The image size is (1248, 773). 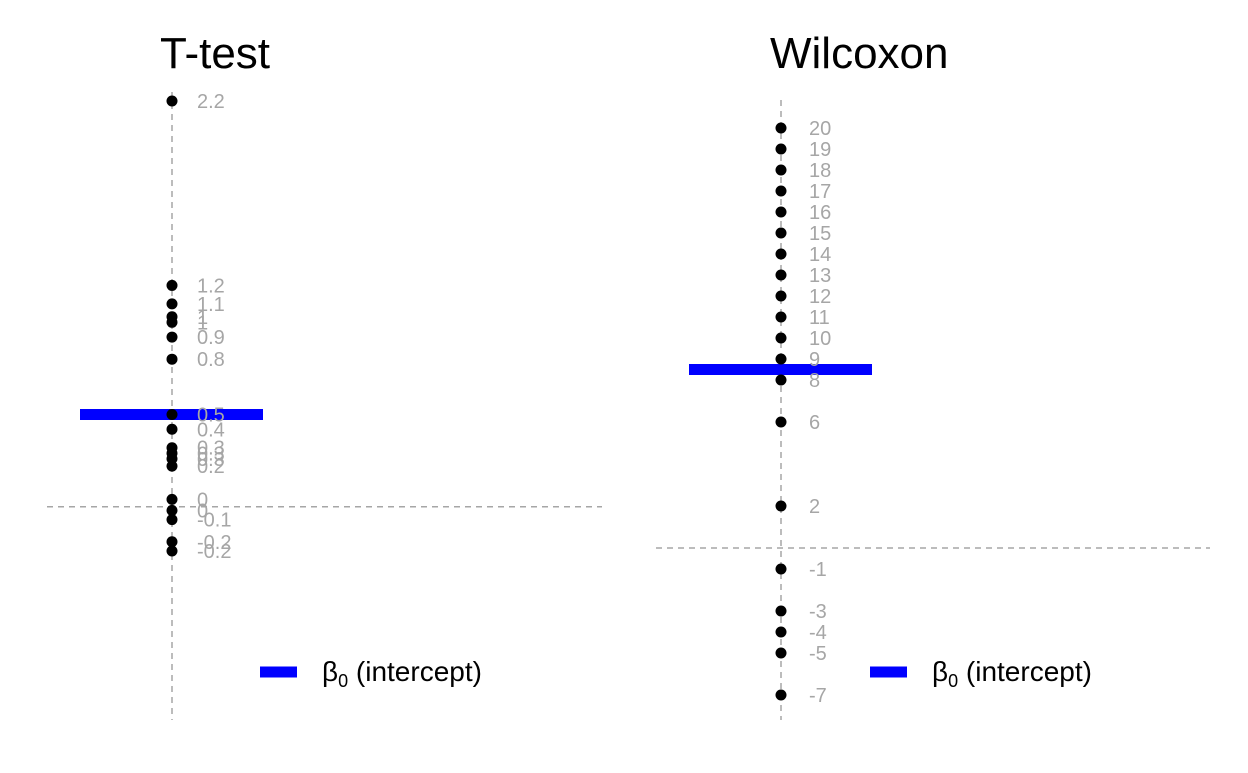 What do you see at coordinates (818, 654) in the screenshot?
I see `data-label: -5` at bounding box center [818, 654].